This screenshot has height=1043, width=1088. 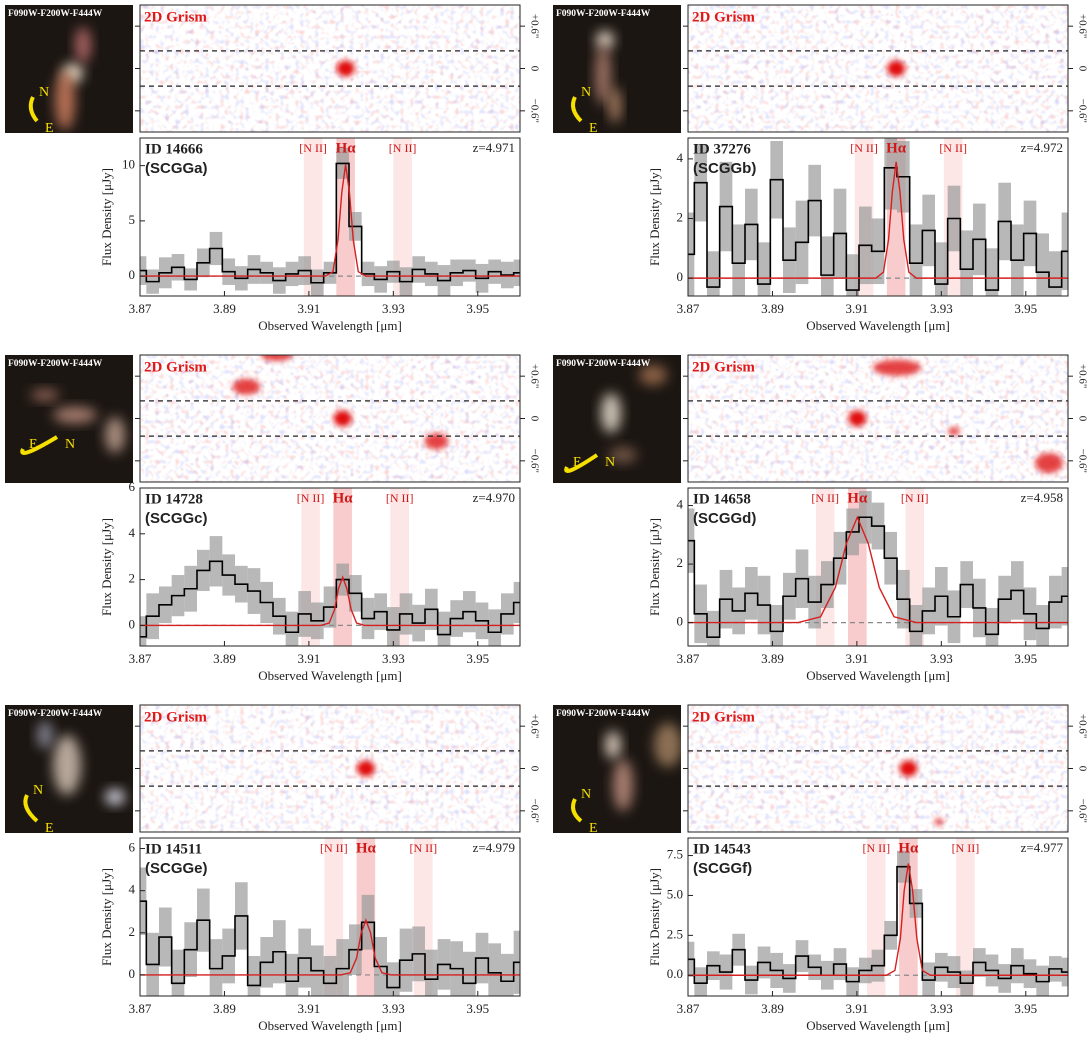 What do you see at coordinates (724, 168) in the screenshot?
I see `object-name: (SCGGb)` at bounding box center [724, 168].